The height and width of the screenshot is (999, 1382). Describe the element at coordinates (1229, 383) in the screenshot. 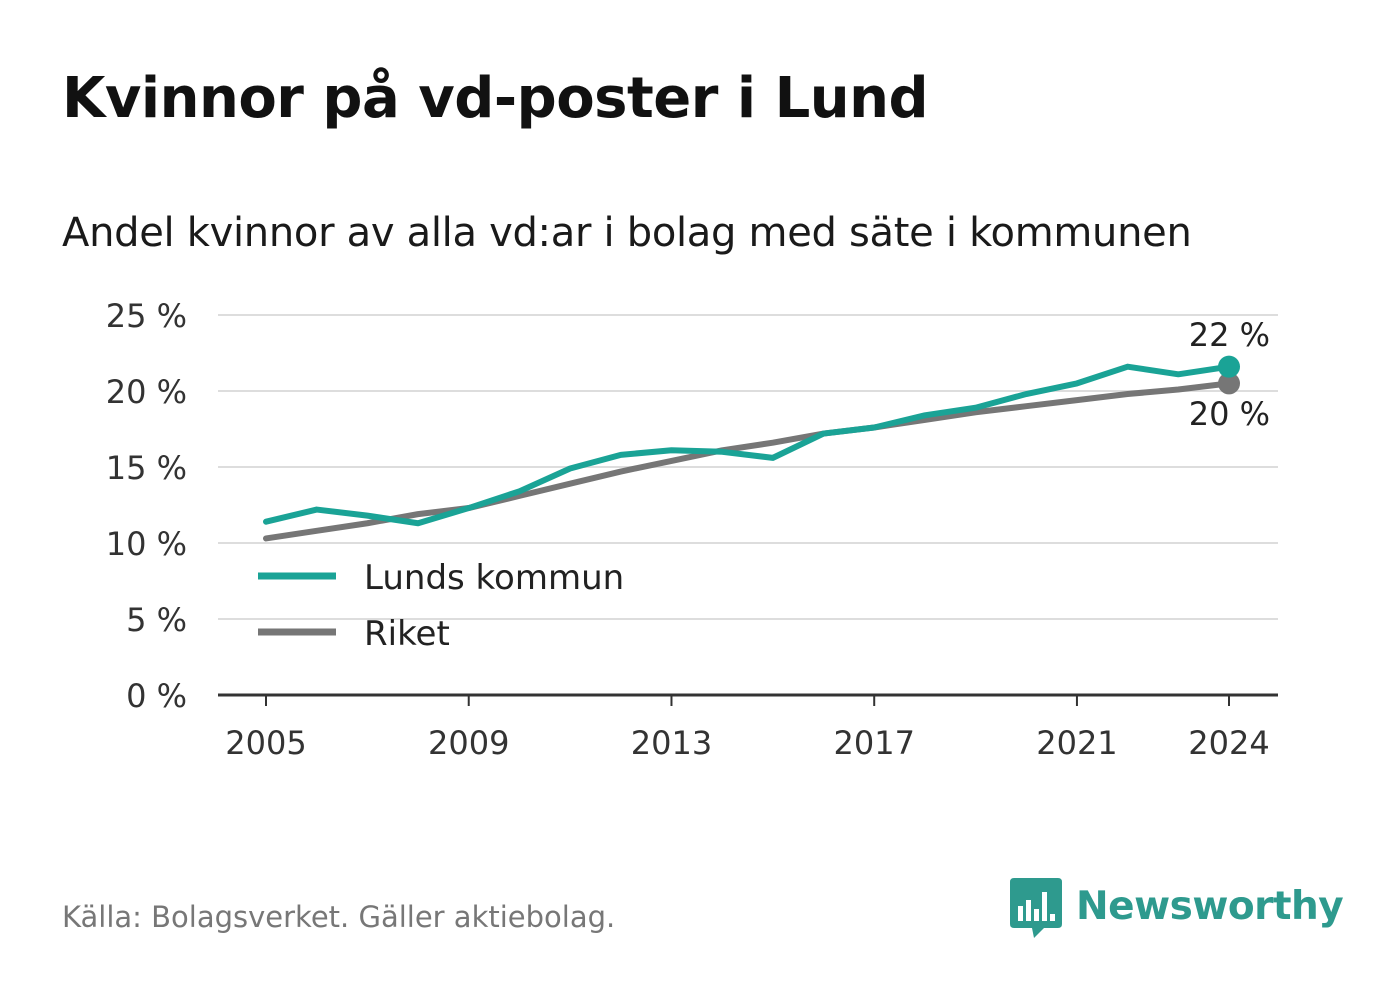

I see `end-point-riket` at that location.